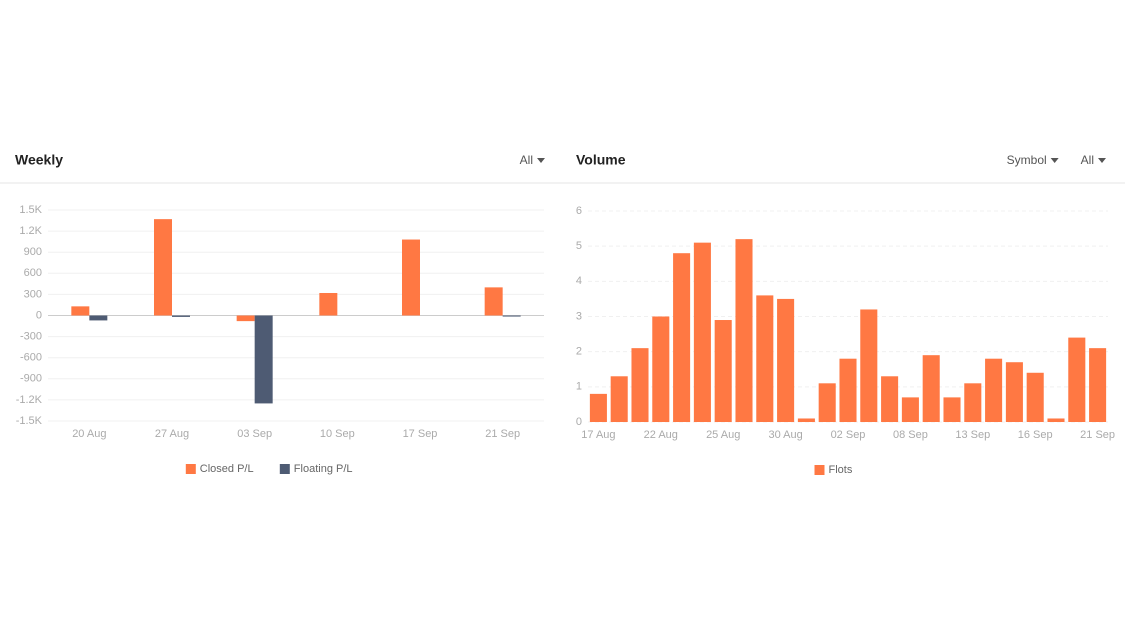 The image size is (1125, 633). Describe the element at coordinates (1035, 435) in the screenshot. I see `x-tick-label: 16 Sep` at that location.